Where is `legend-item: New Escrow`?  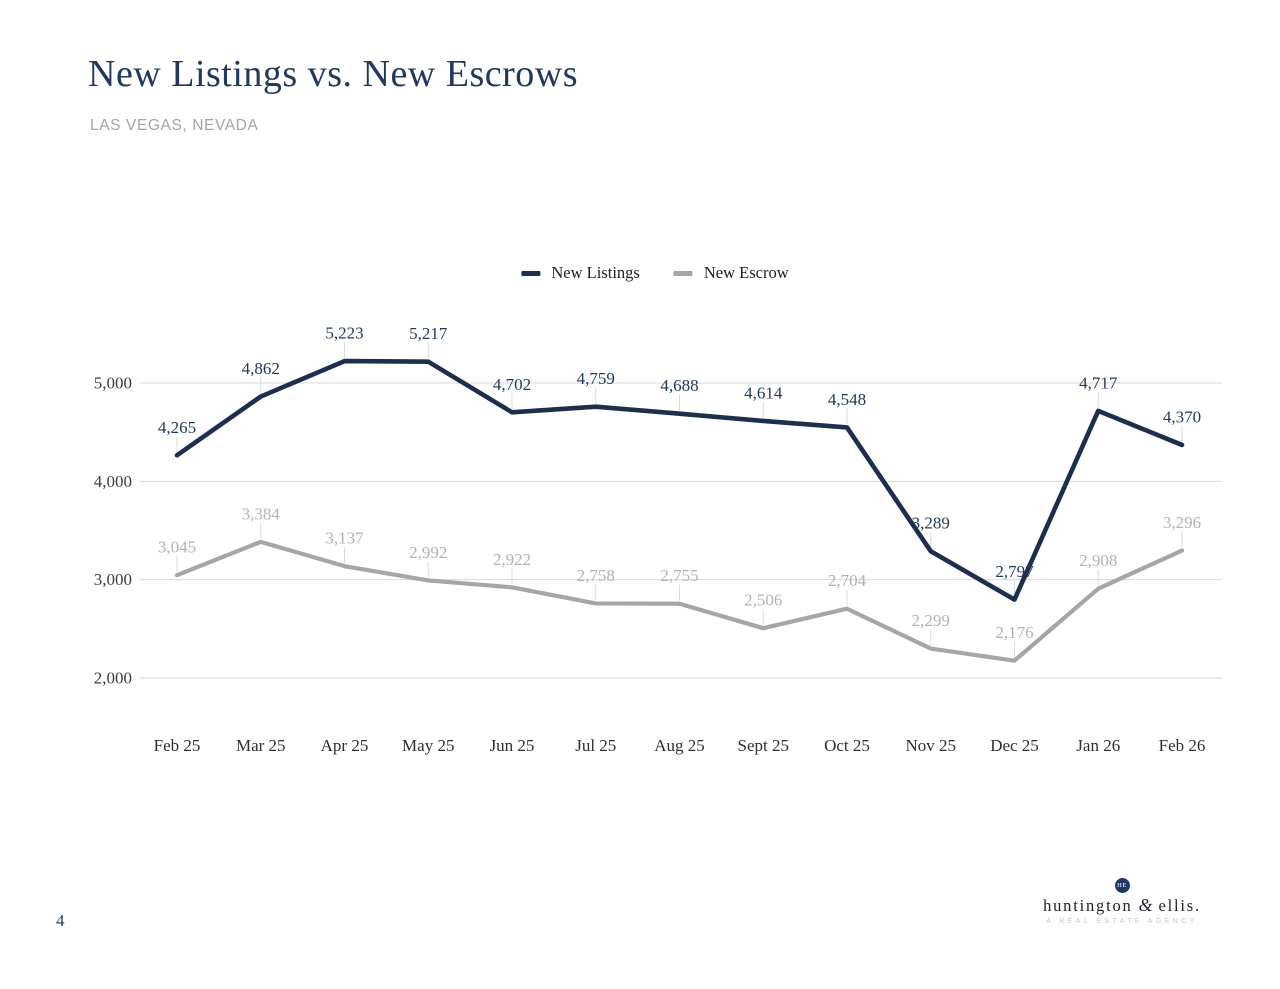 legend-item: New Escrow is located at coordinates (731, 273).